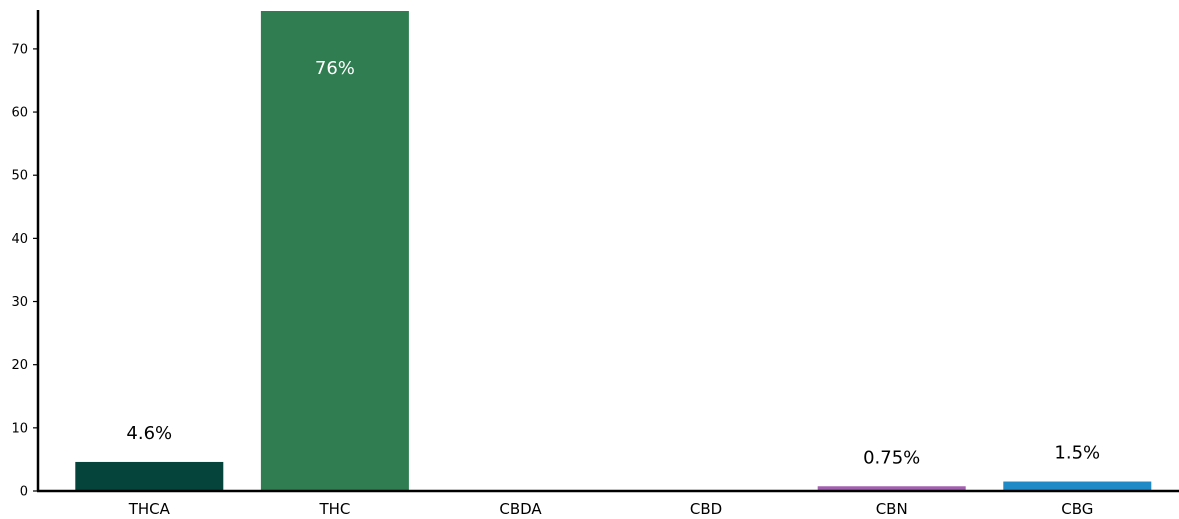 This screenshot has width=1179, height=519. I want to click on x-tick-label: CBG, so click(1077, 509).